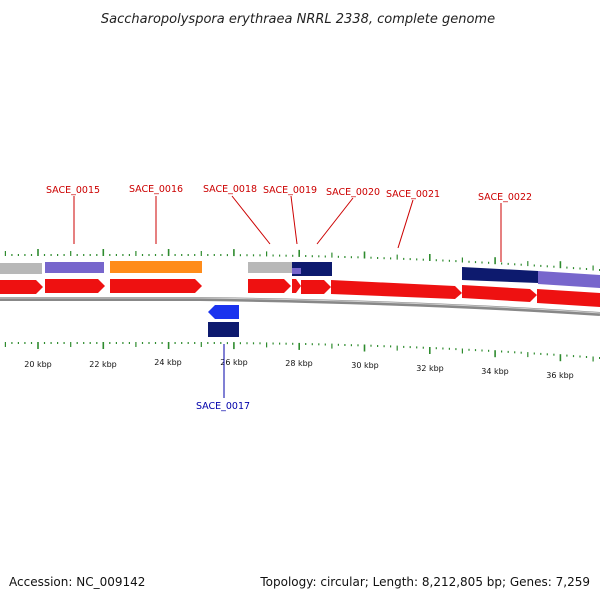 This screenshot has width=600, height=600. I want to click on genome-backbone, so click(300, 306).